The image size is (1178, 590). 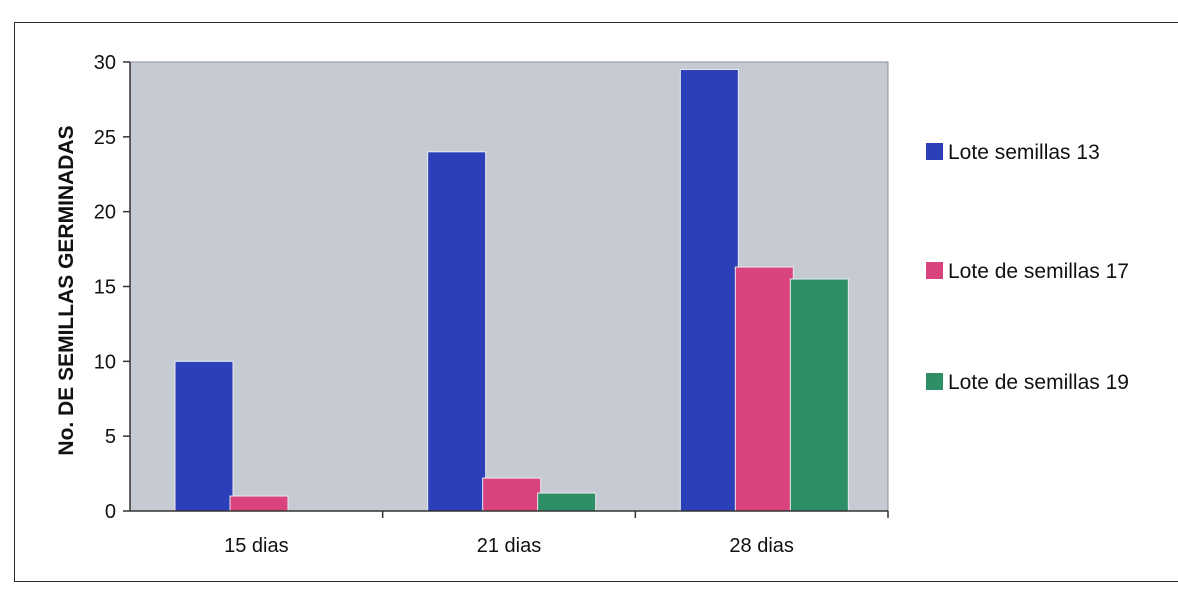 What do you see at coordinates (509, 546) in the screenshot?
I see `x-category-label: 21 dias` at bounding box center [509, 546].